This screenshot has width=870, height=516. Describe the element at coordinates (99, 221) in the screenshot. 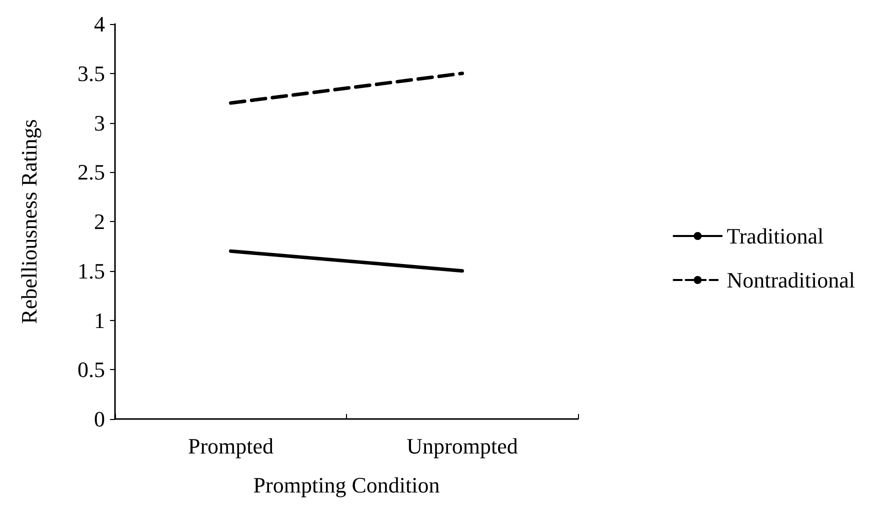

I see `y-tick-label: 2` at that location.